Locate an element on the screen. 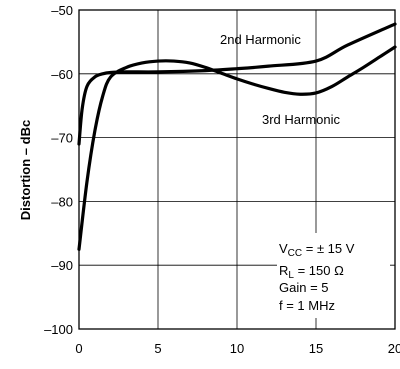 The width and height of the screenshot is (400, 369). y-tick-label: –90 is located at coordinates (62, 265).